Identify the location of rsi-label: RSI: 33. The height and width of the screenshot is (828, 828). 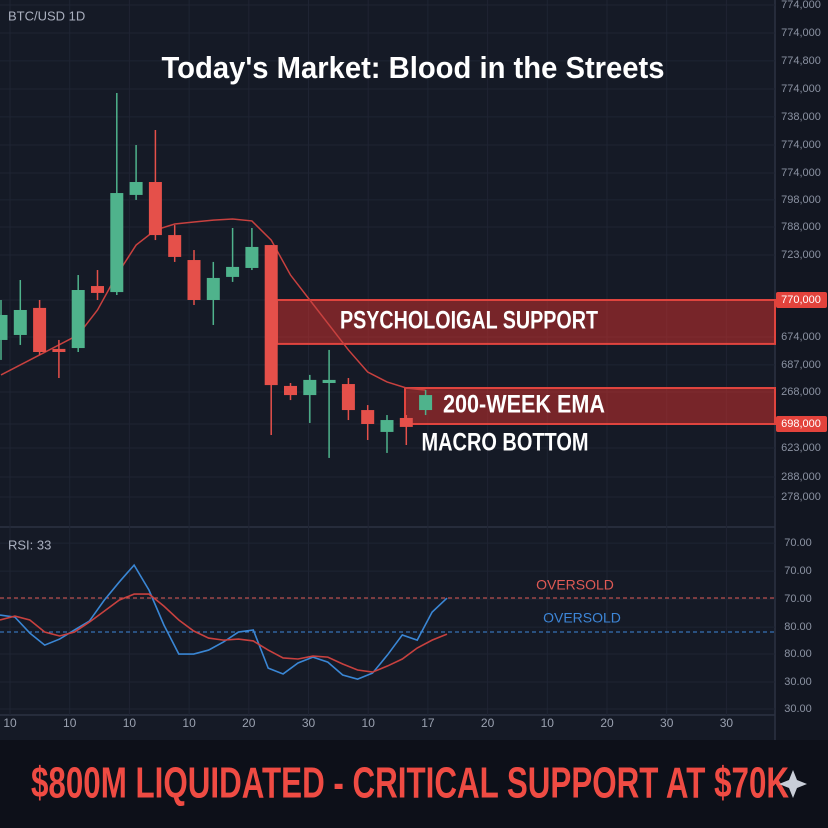
(29, 544).